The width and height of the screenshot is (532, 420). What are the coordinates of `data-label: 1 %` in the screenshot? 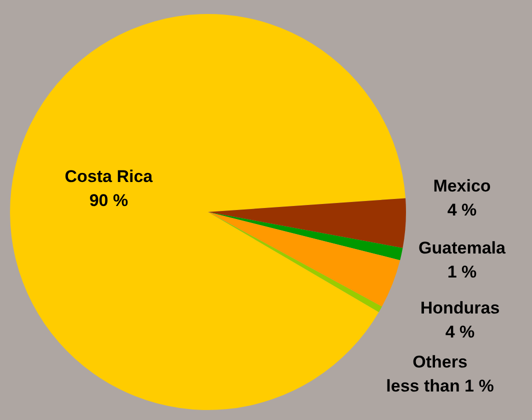 It's located at (462, 272).